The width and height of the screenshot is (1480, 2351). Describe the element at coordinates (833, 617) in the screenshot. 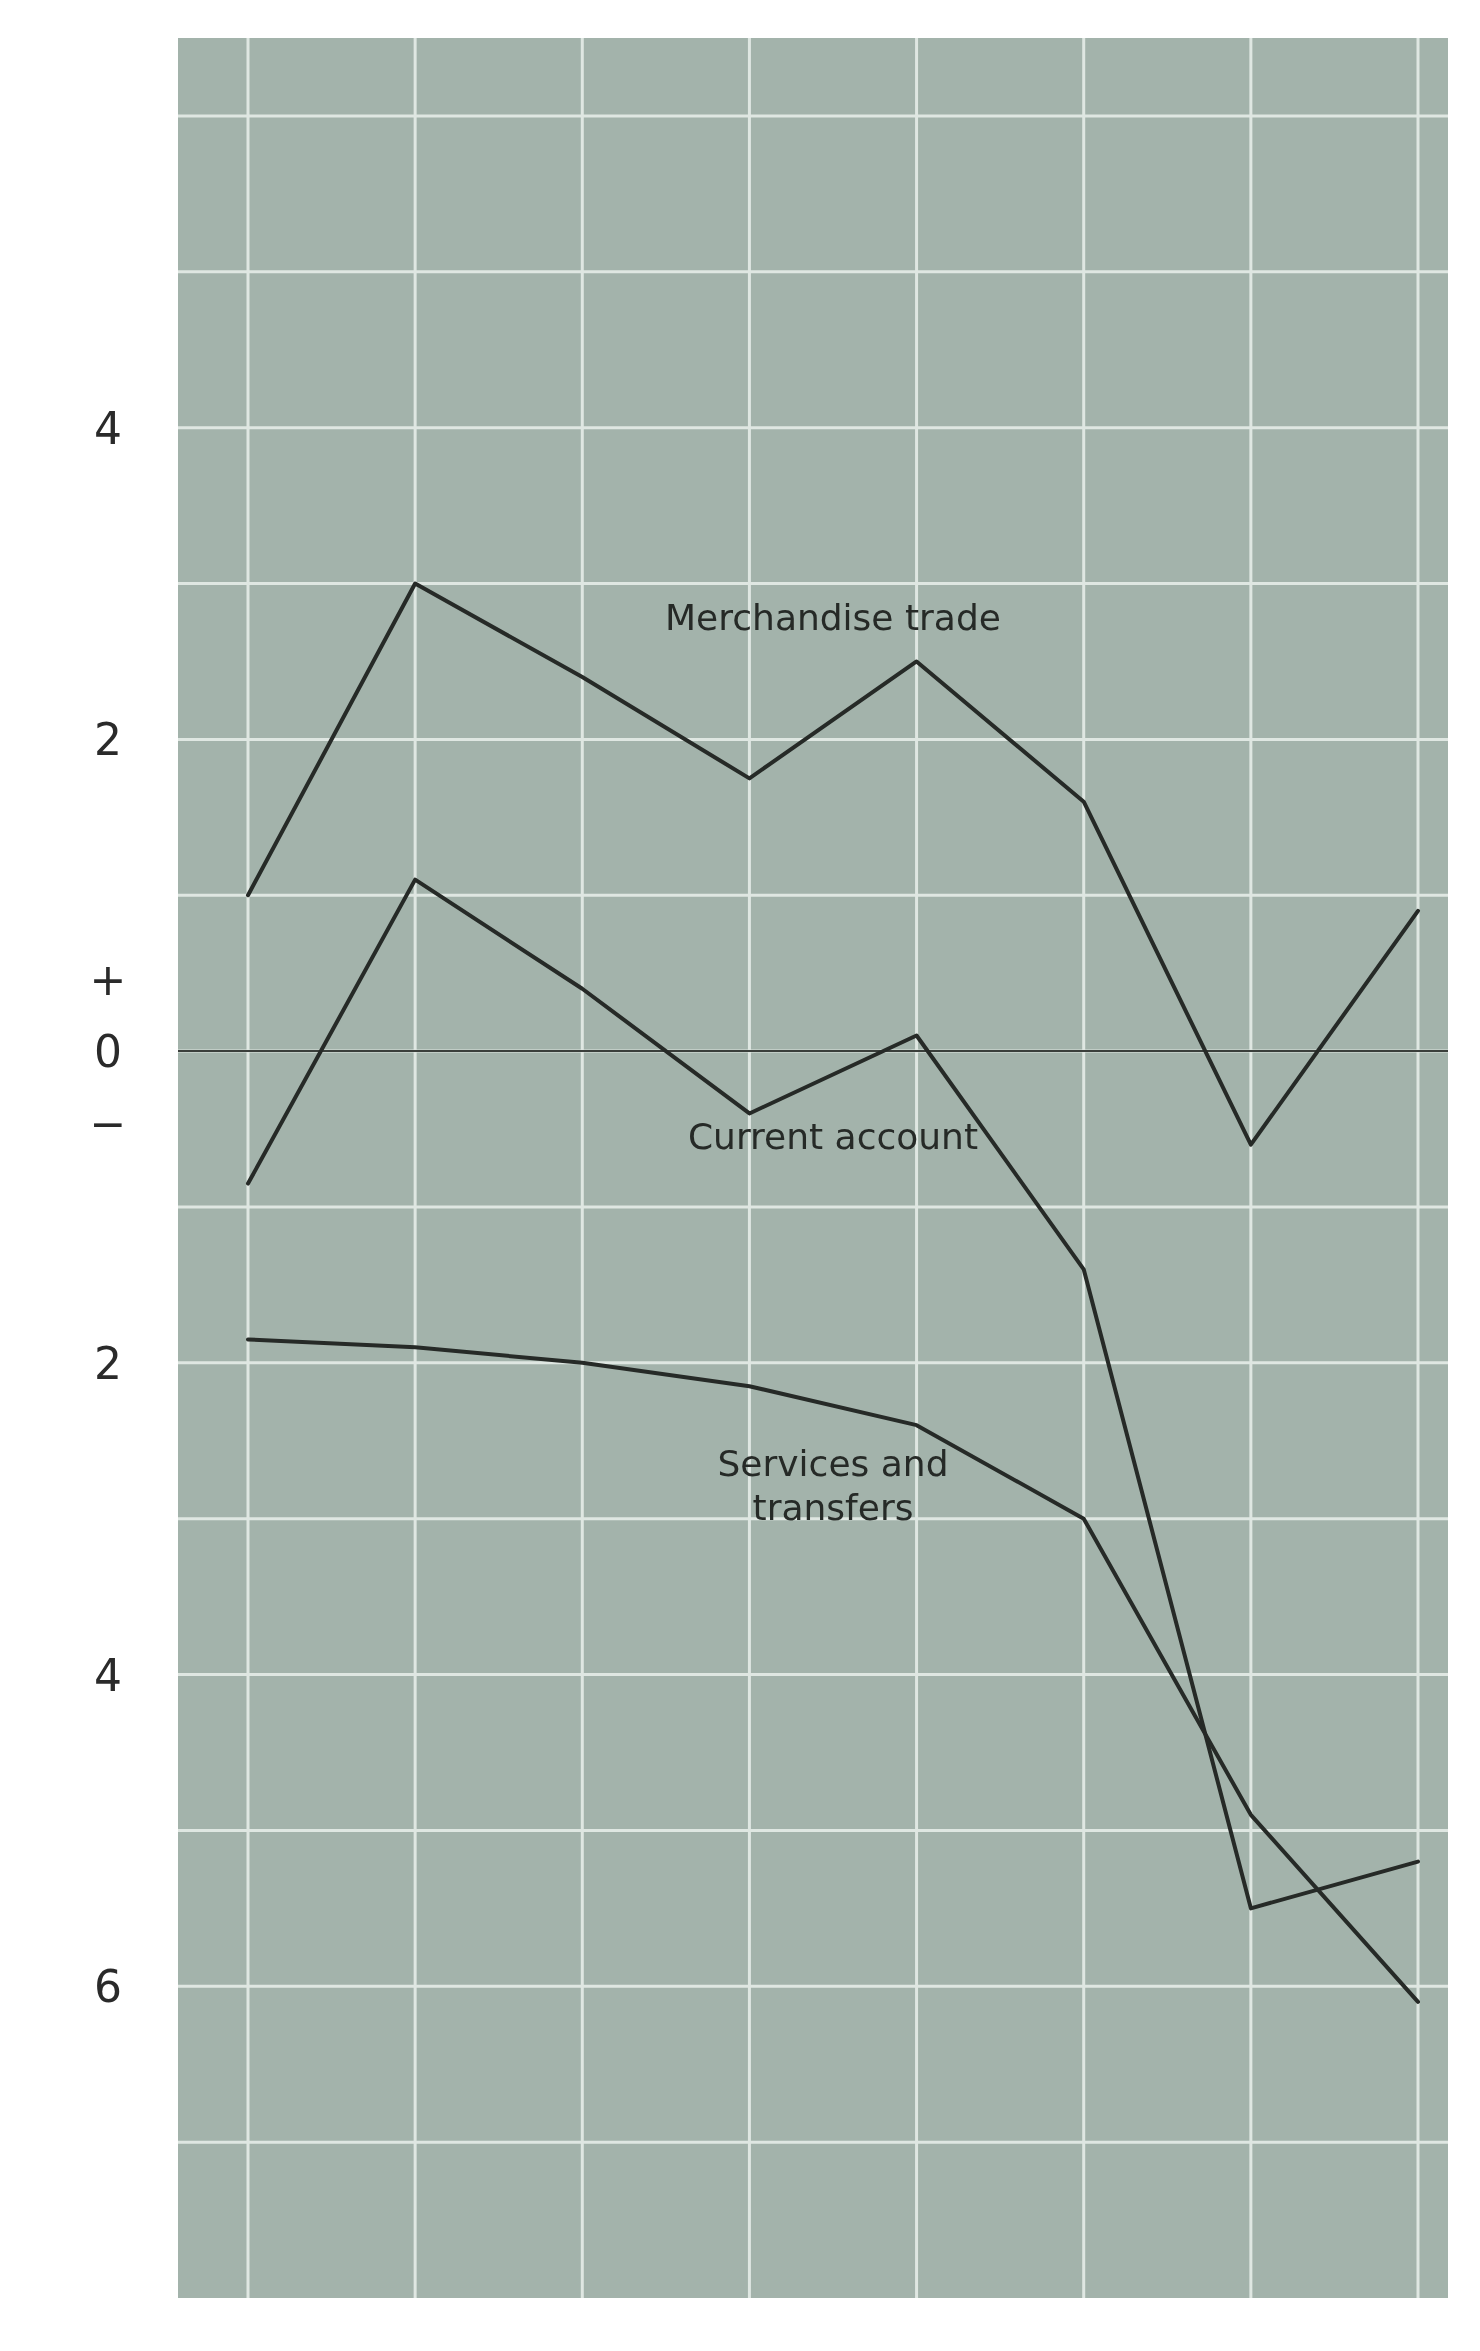

I see `text: Merchandise trade` at that location.